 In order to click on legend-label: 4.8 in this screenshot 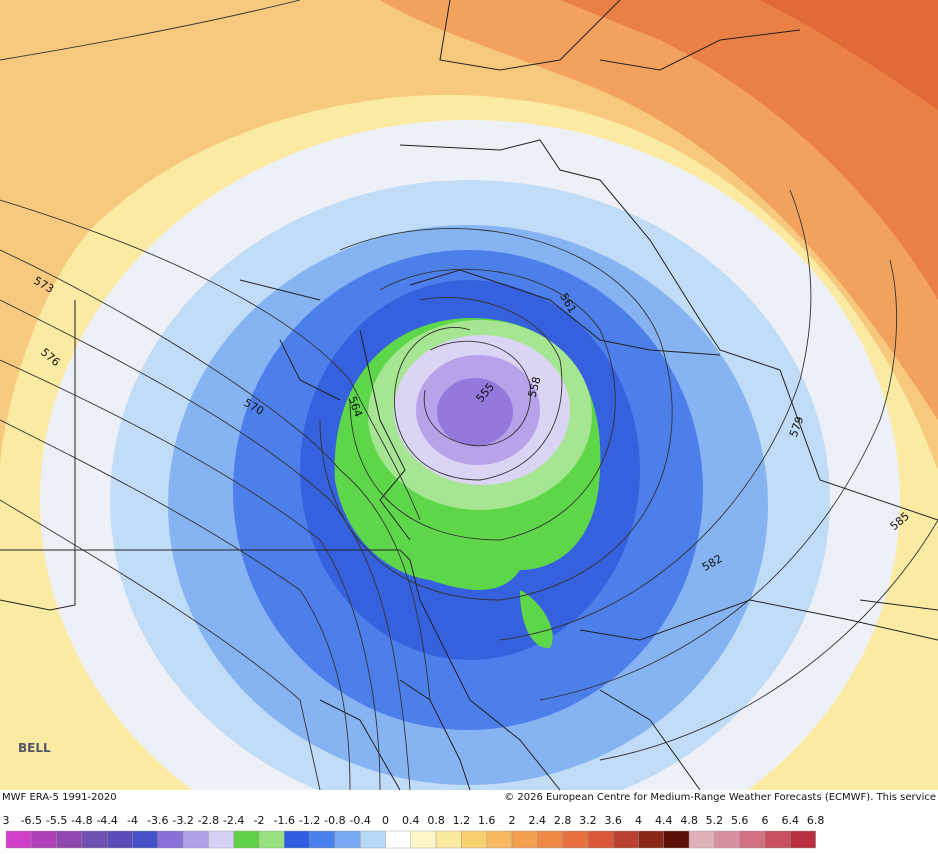, I will do `click(689, 820)`.